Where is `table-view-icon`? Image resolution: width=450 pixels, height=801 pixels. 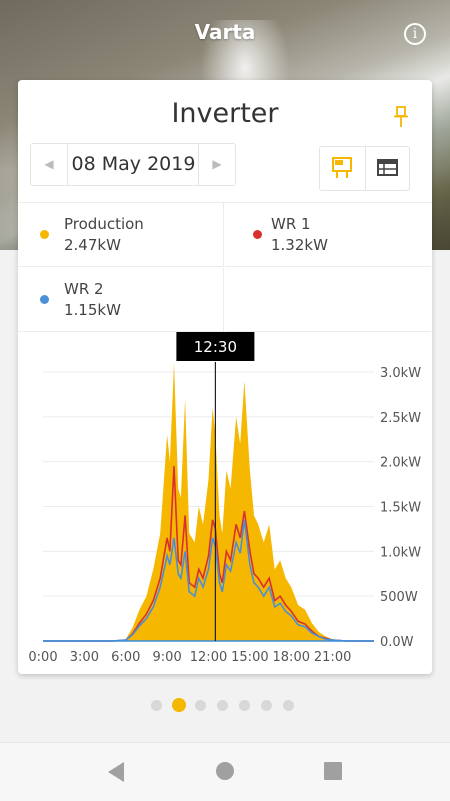
table-view-icon is located at coordinates (387, 167).